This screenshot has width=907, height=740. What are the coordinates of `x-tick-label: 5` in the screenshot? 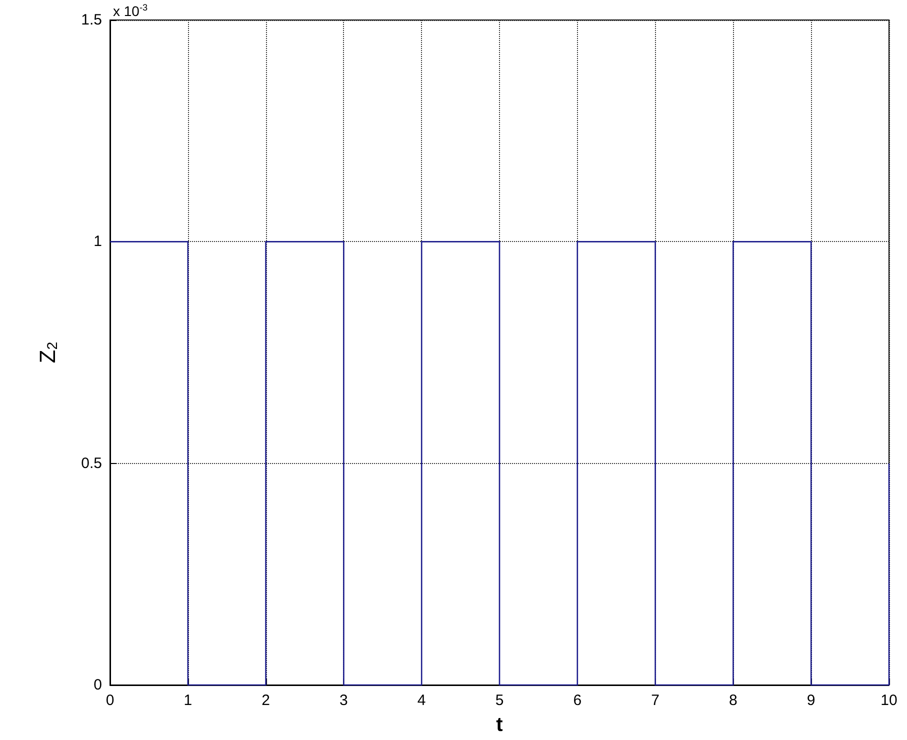 It's located at (499, 700).